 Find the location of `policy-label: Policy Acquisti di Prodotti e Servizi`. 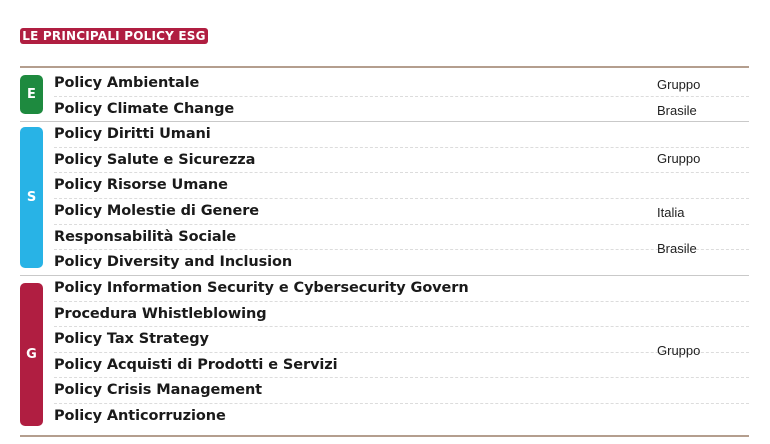

policy-label: Policy Acquisti di Prodotti e Servizi is located at coordinates (196, 364).